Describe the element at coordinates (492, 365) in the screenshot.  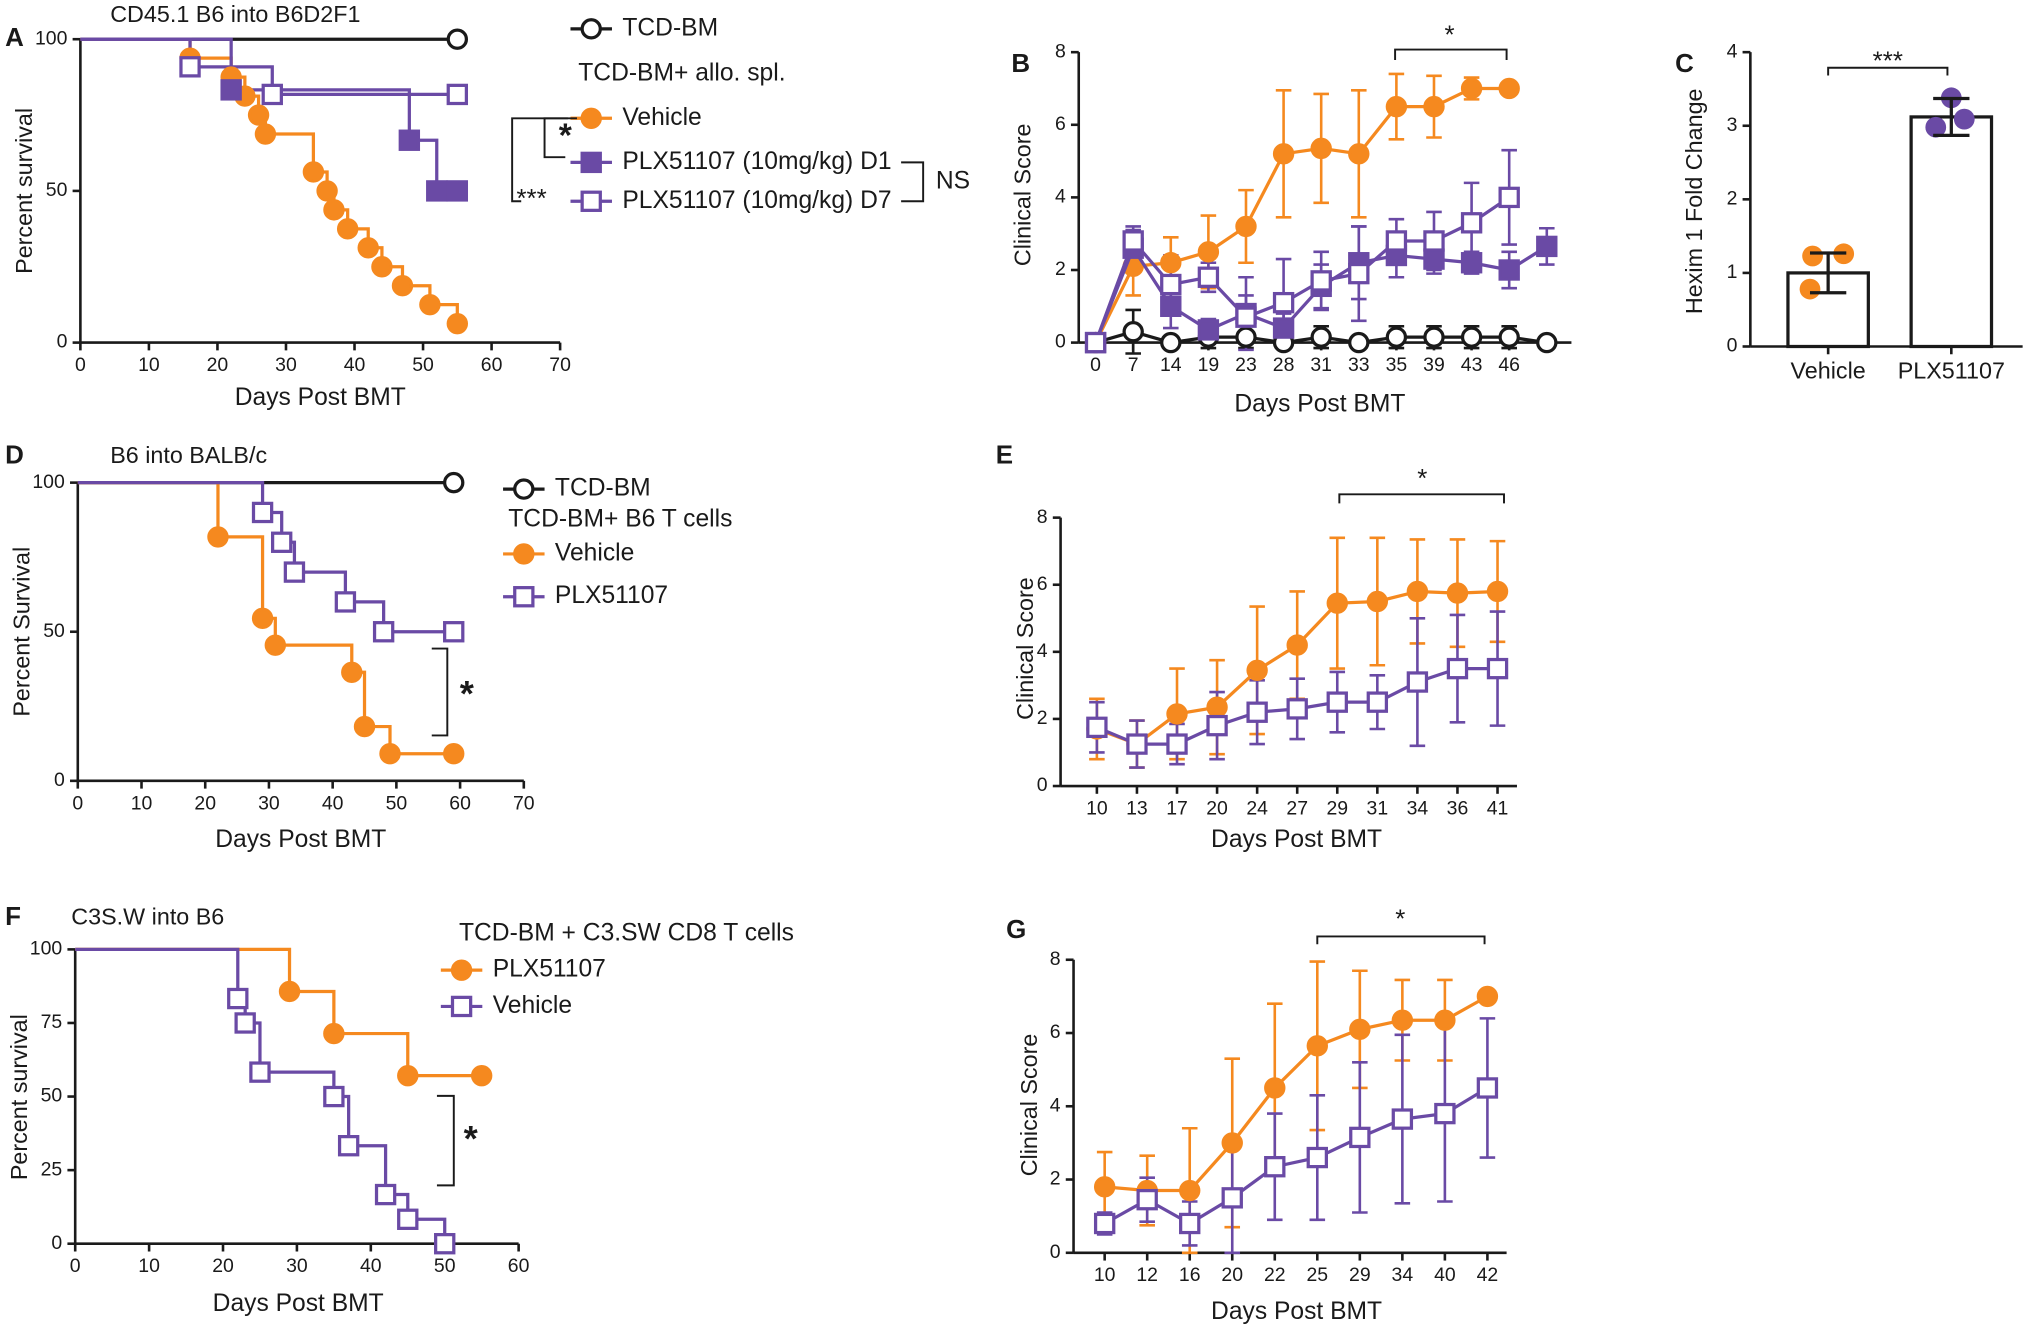
I see `x-tick-label: 60` at that location.